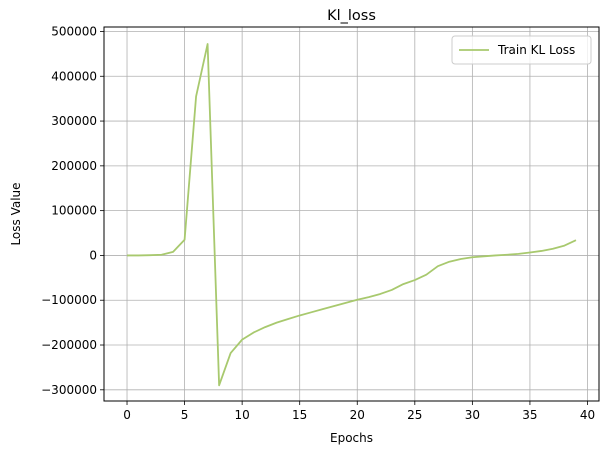  What do you see at coordinates (74, 121) in the screenshot?
I see `y-tick-label: 300000` at bounding box center [74, 121].